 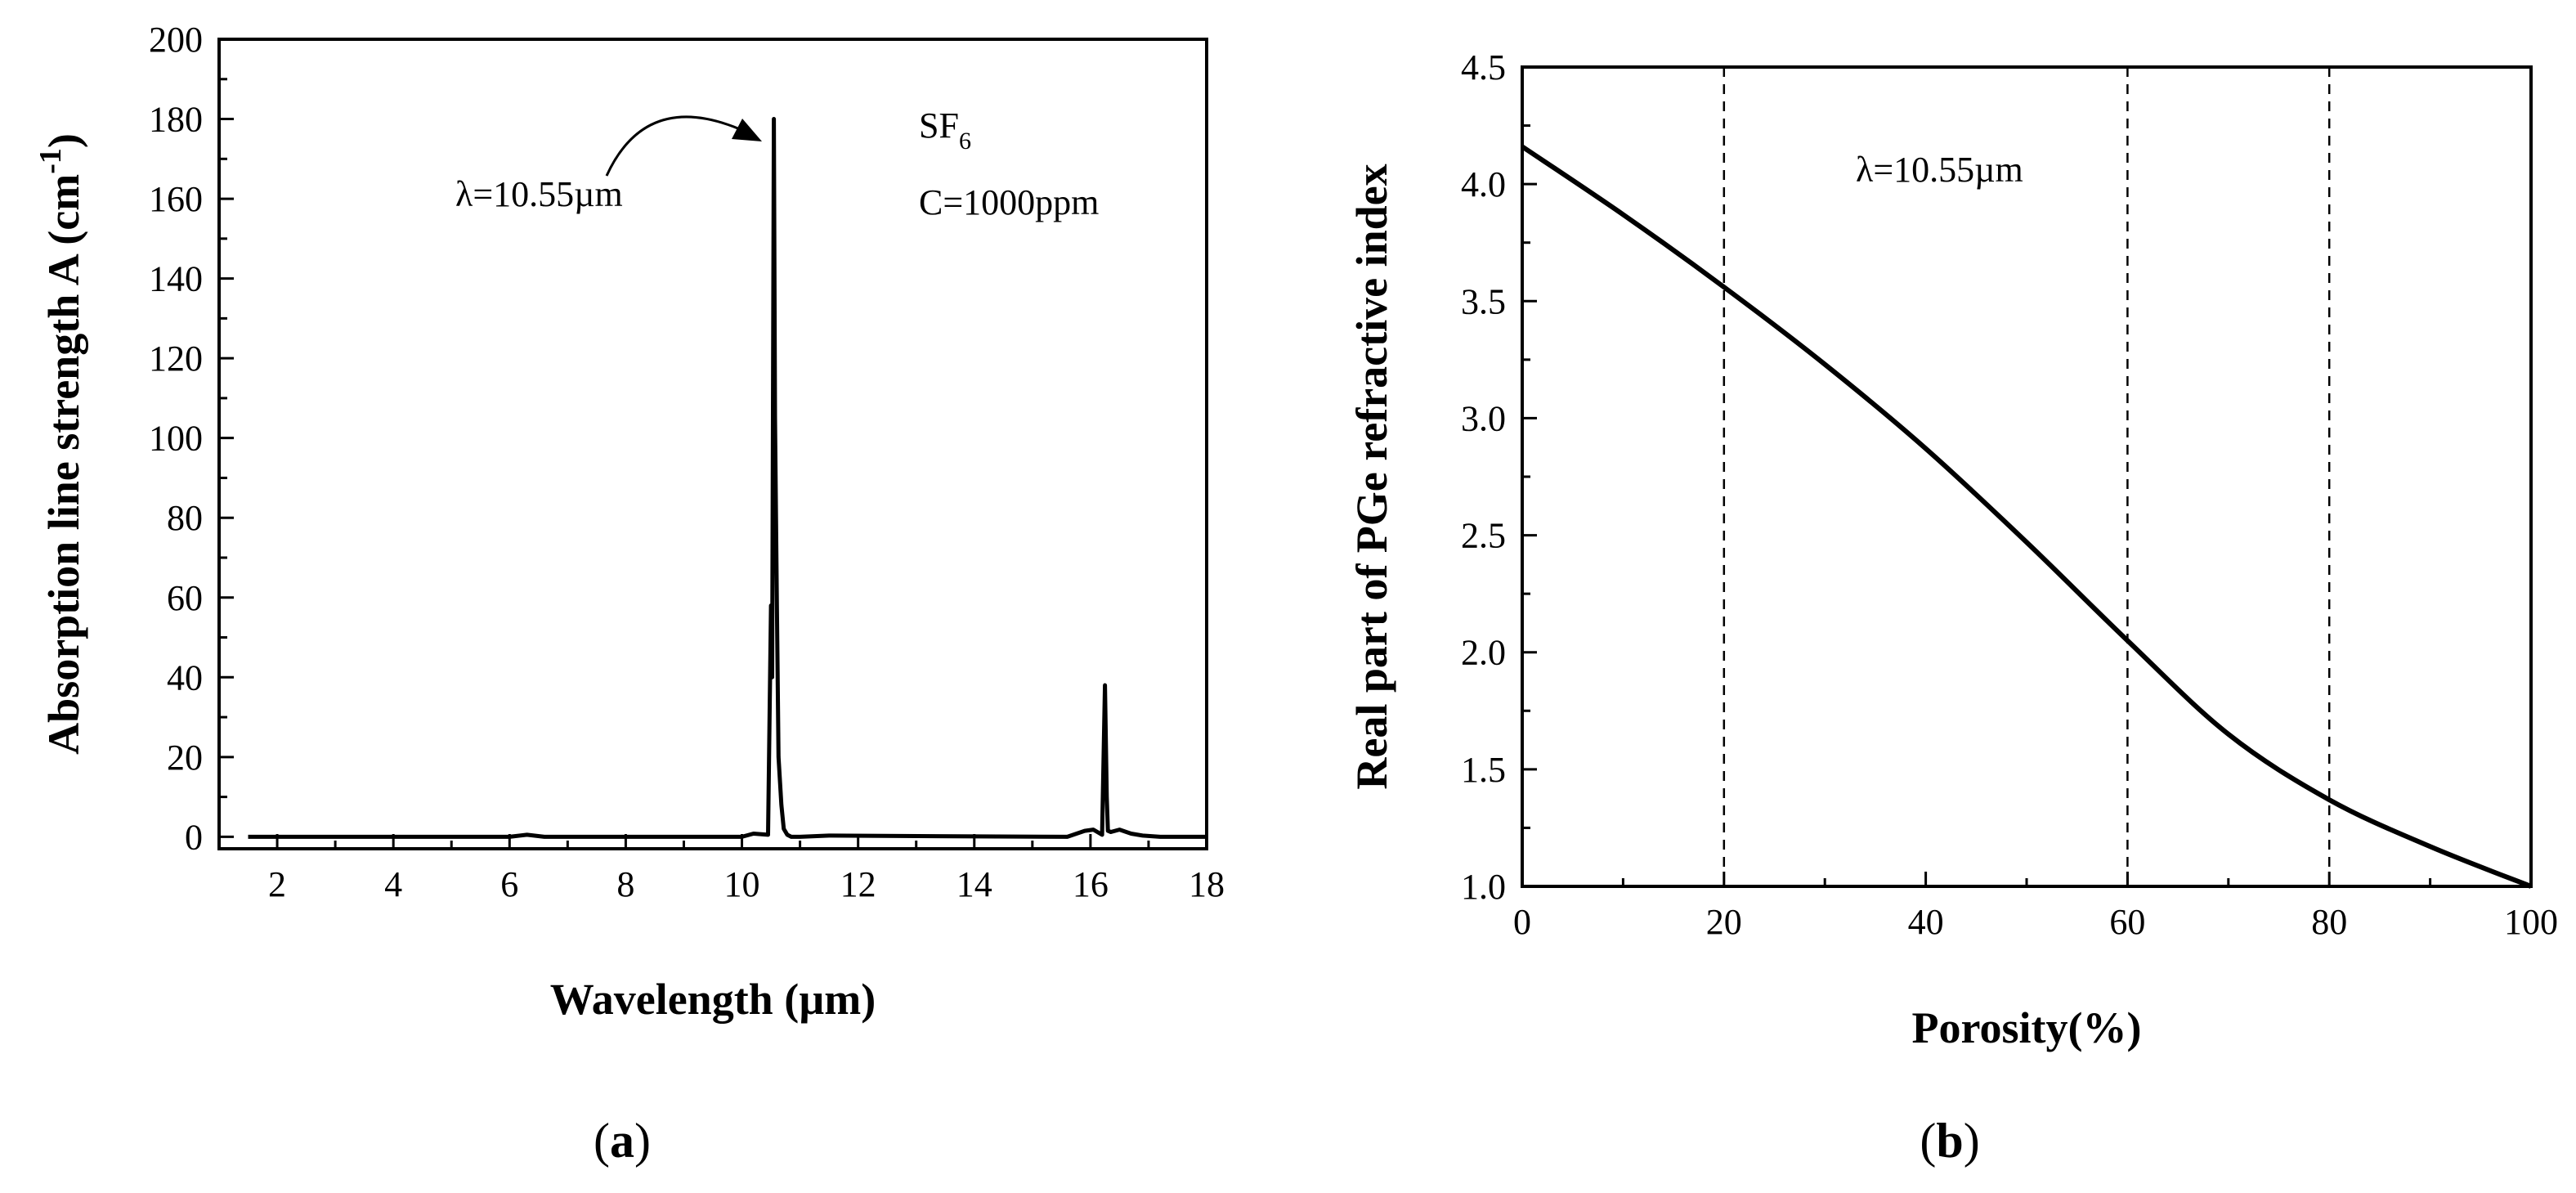 I want to click on chart-b-x-tick-label: 60, so click(x=2127, y=922).